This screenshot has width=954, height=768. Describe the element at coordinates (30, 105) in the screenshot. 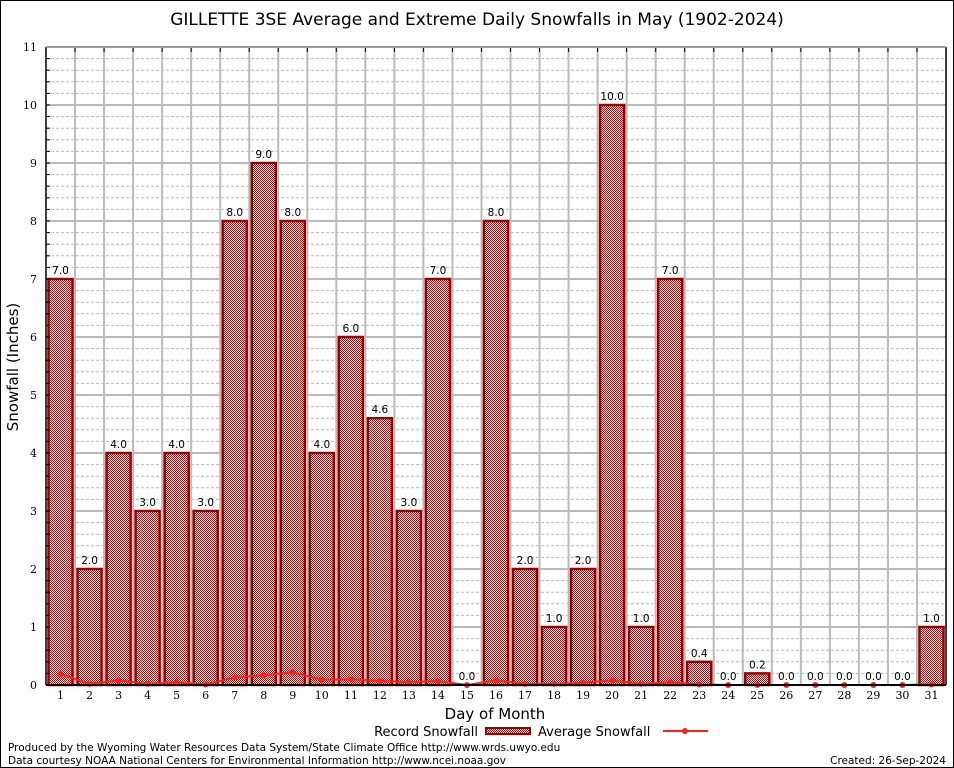

I see `y-tick-label: 10` at that location.